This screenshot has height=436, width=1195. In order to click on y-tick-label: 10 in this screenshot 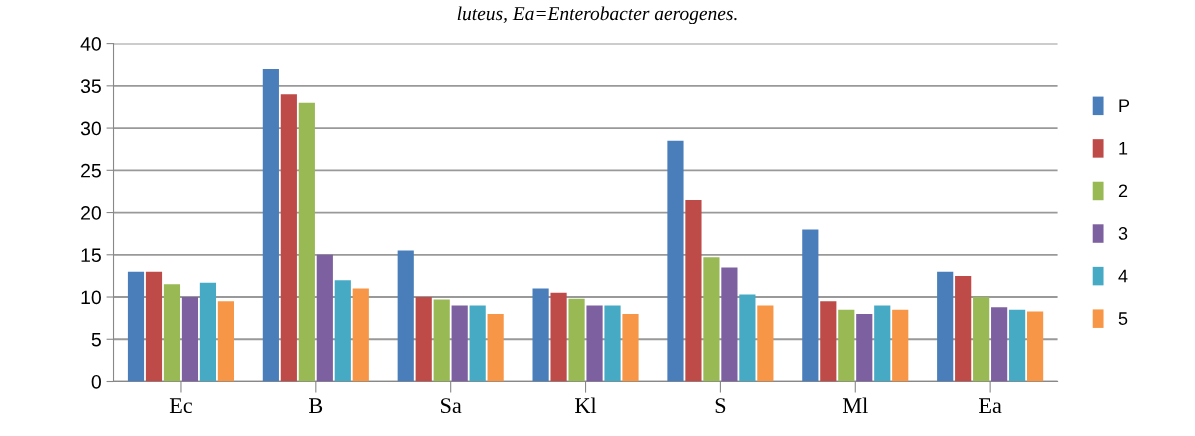, I will do `click(91, 297)`.